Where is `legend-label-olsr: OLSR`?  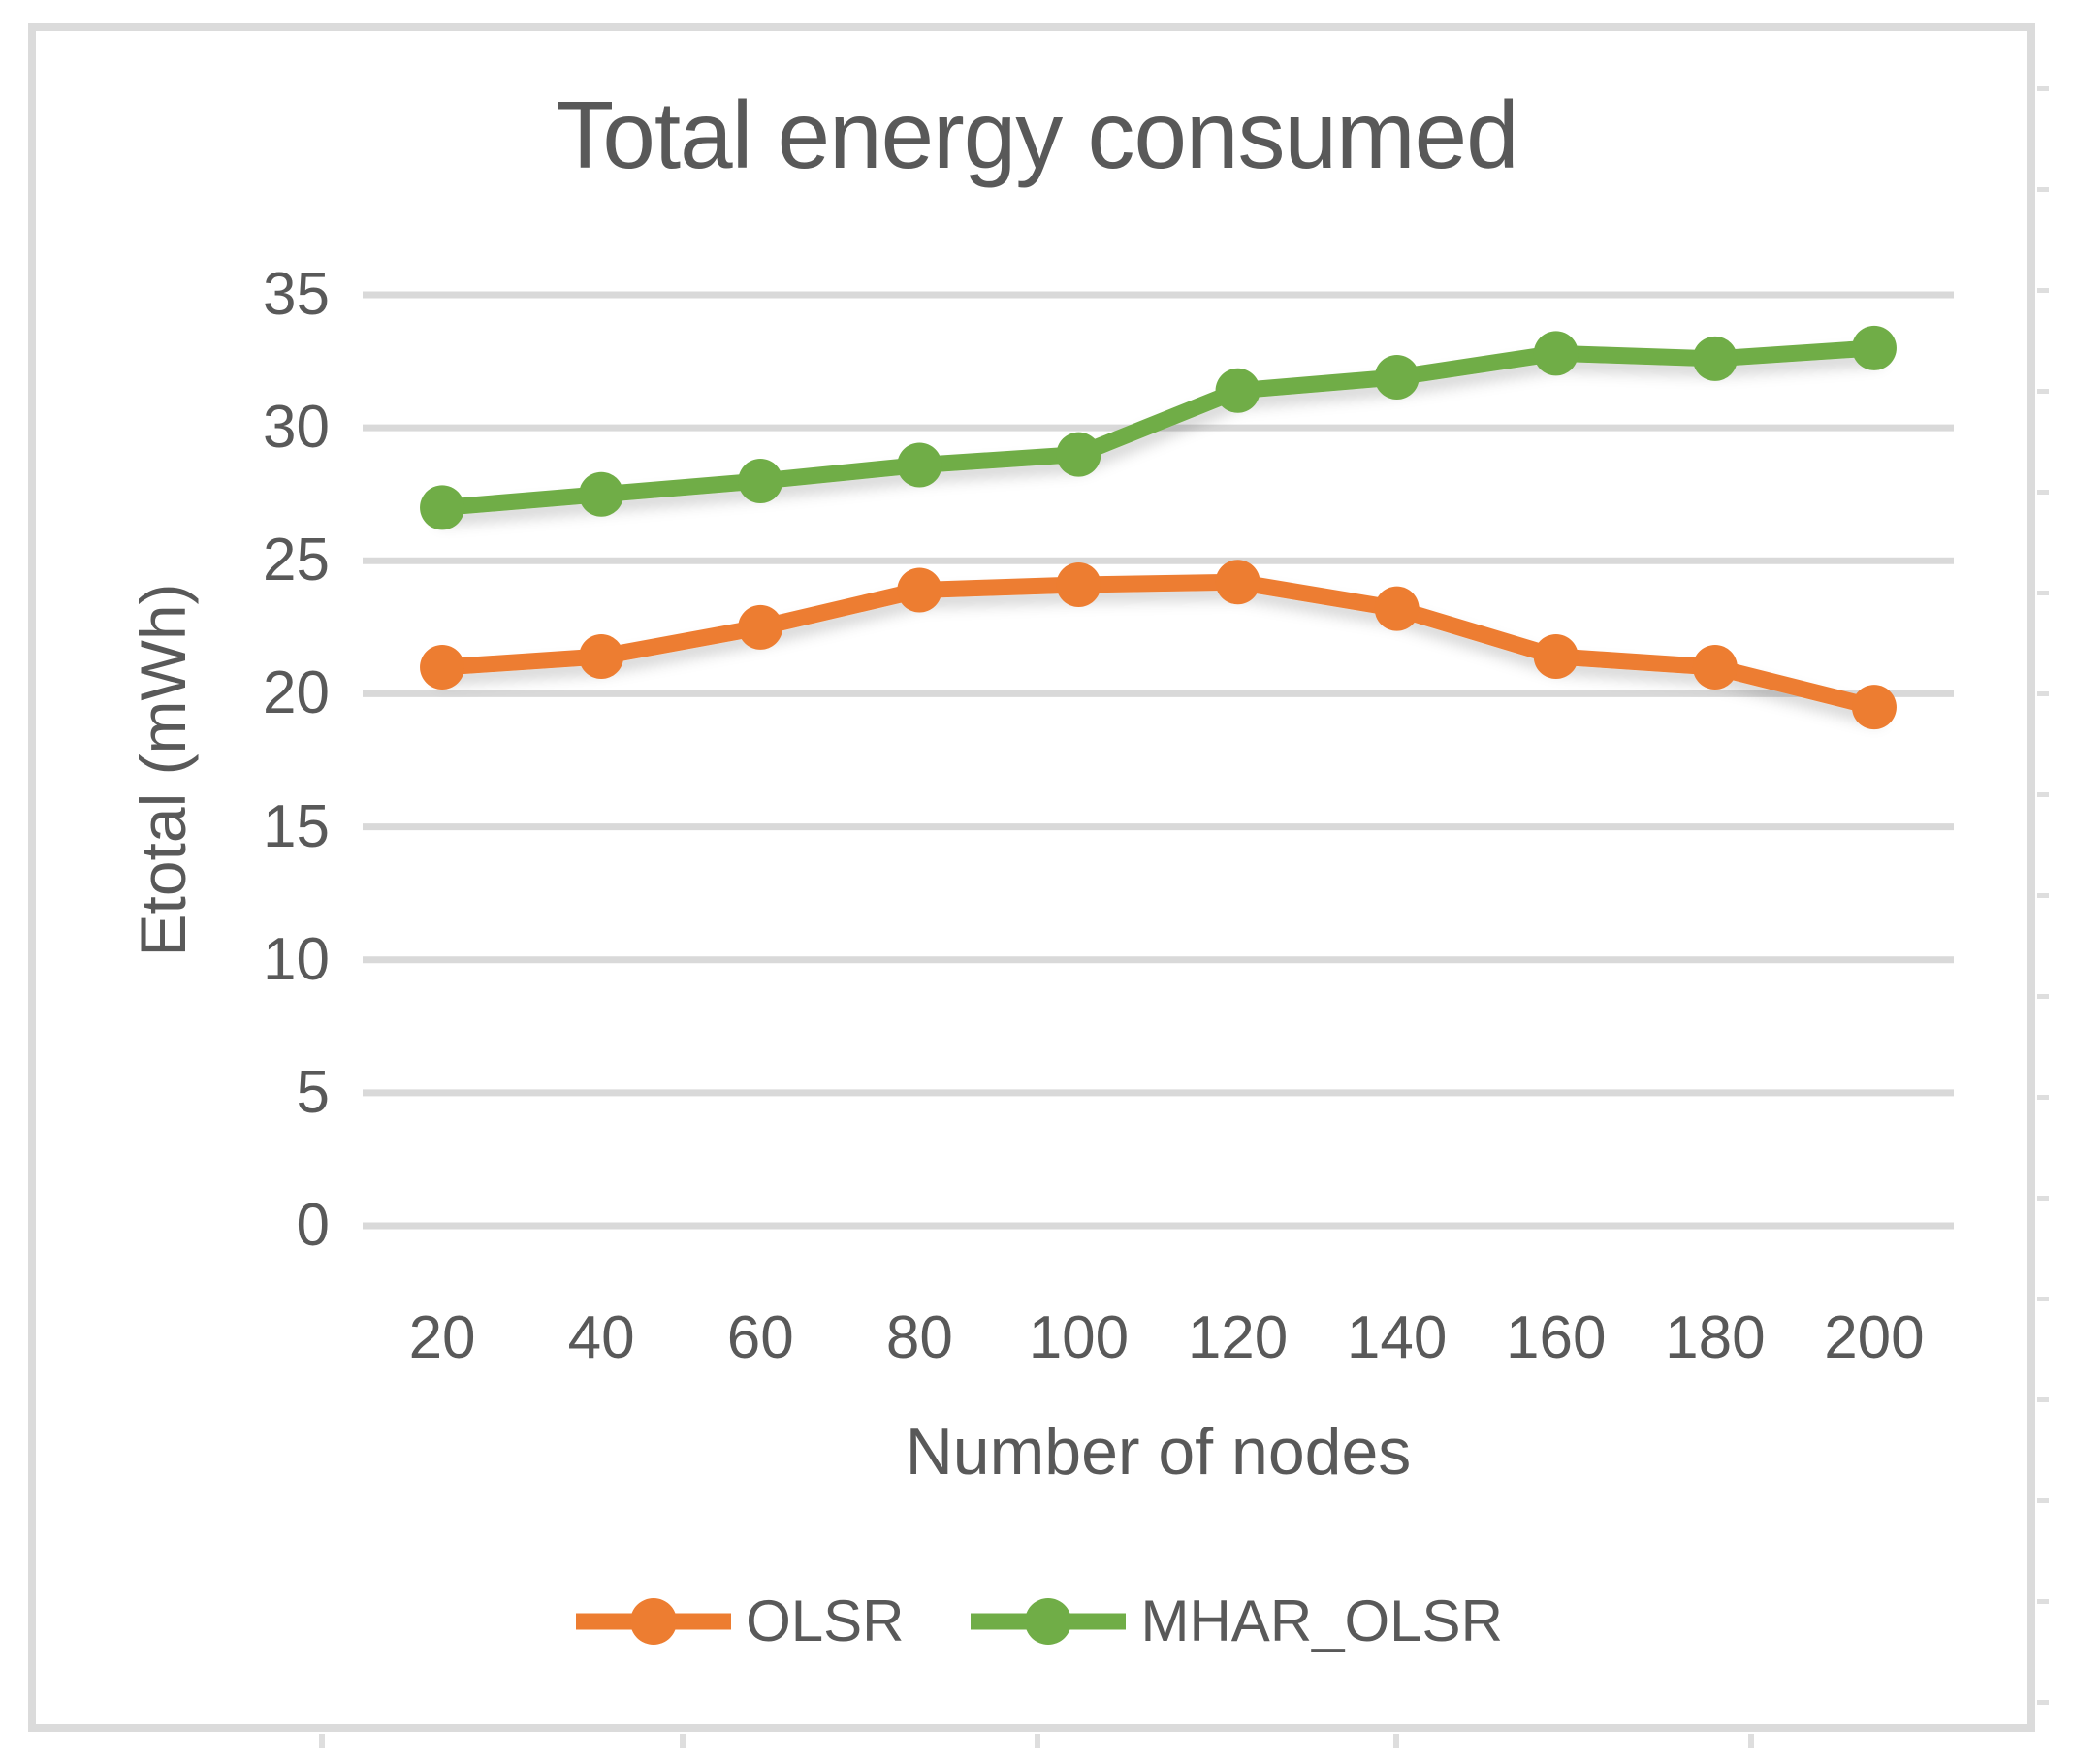
legend-label-olsr: OLSR is located at coordinates (825, 1621).